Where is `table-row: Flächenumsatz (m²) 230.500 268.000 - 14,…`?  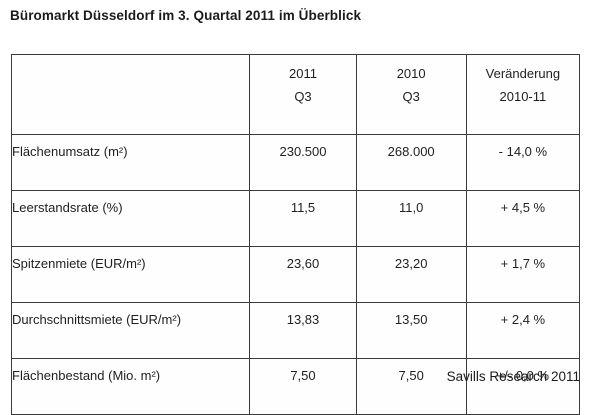 table-row: Flächenumsatz (m²) 230.500 268.000 - 14,… is located at coordinates (295, 162).